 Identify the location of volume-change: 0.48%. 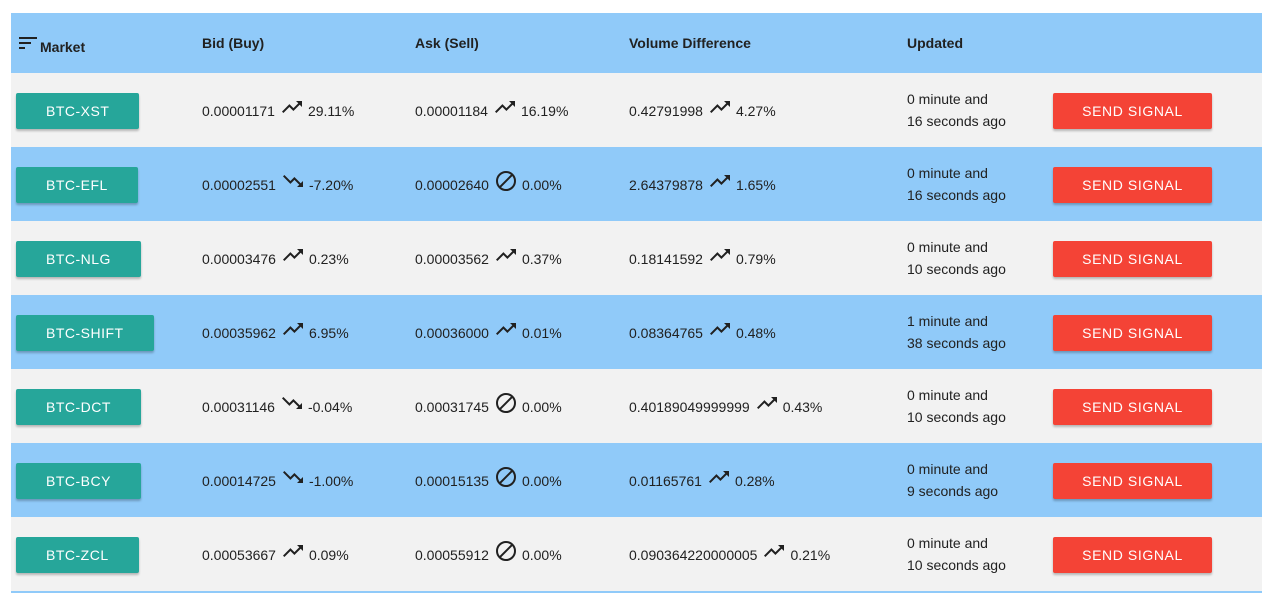
(755, 333).